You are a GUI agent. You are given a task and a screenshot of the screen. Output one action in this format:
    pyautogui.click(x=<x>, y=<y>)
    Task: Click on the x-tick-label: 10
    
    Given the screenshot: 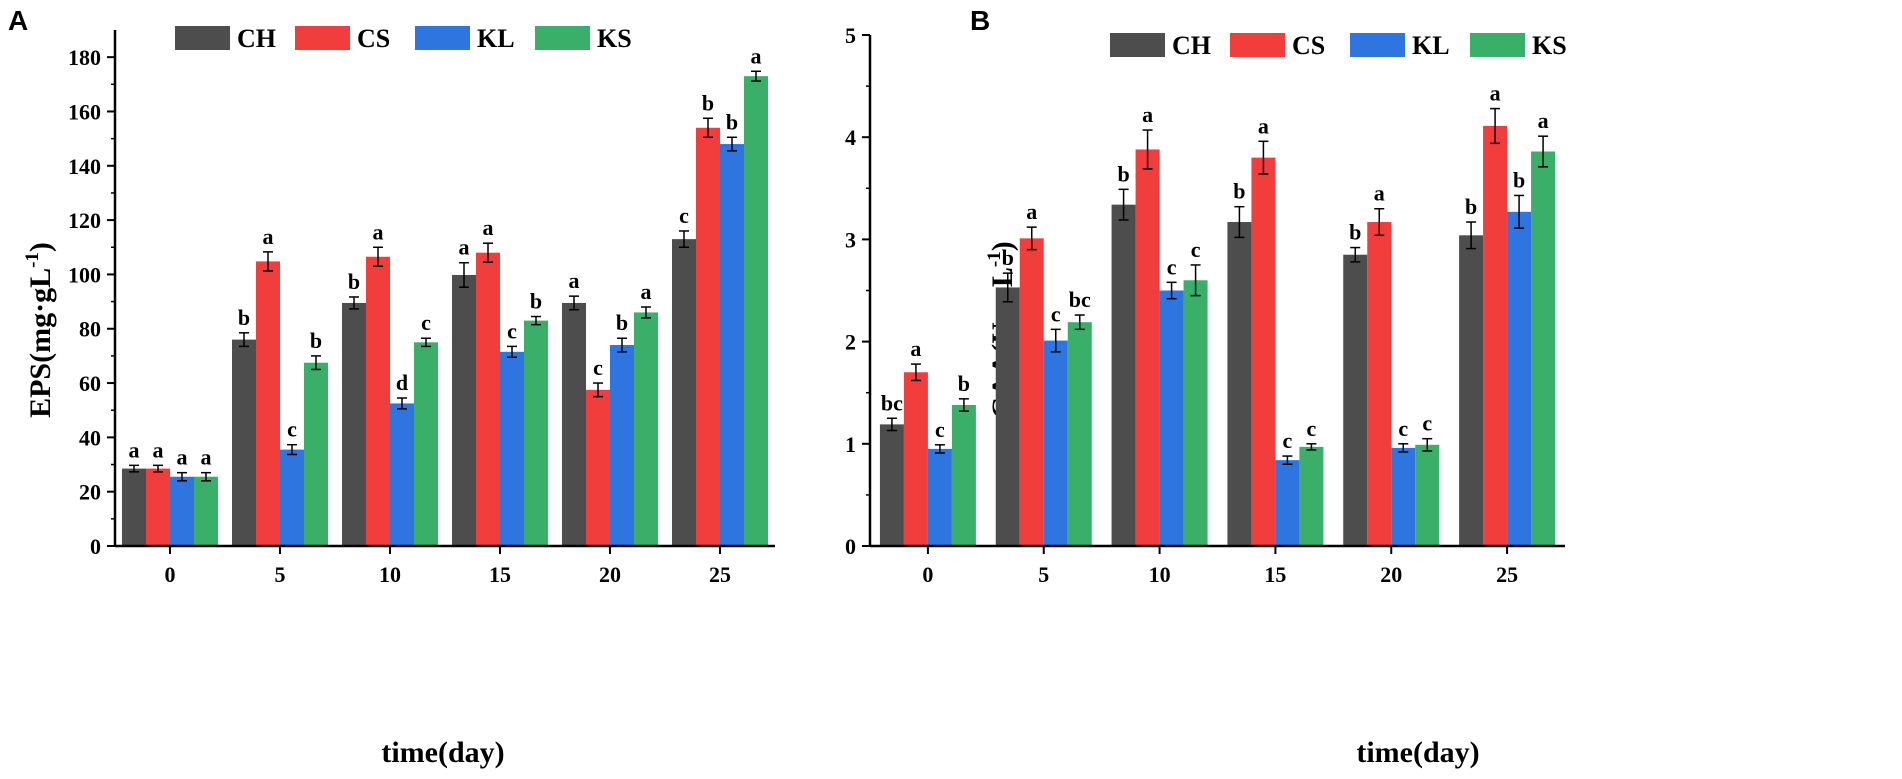 What is the action you would take?
    pyautogui.click(x=1160, y=574)
    